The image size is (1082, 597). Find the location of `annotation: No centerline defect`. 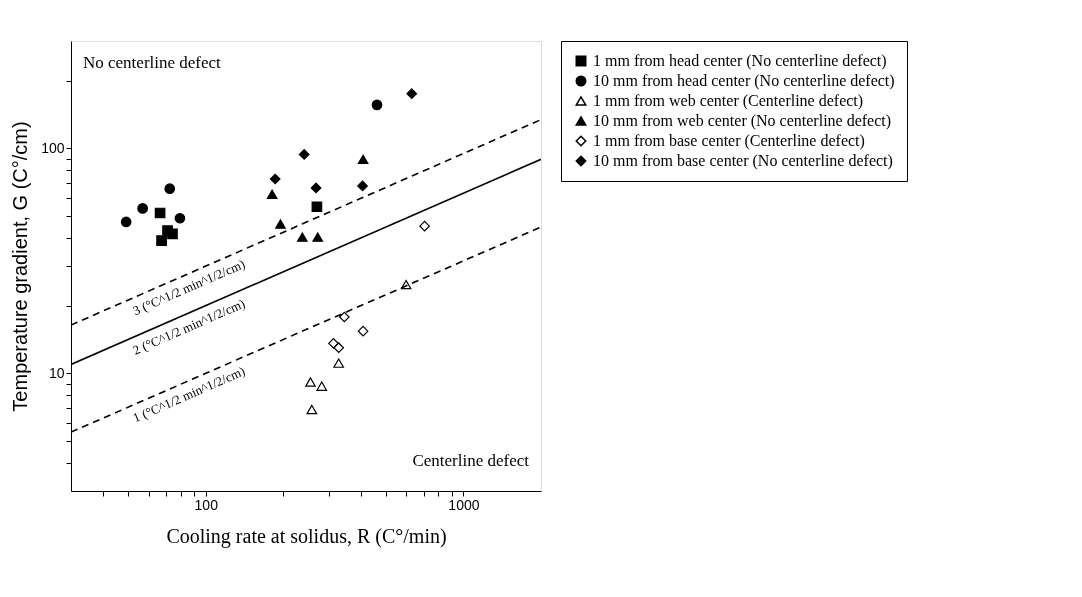

annotation: No centerline defect is located at coordinates (152, 62).